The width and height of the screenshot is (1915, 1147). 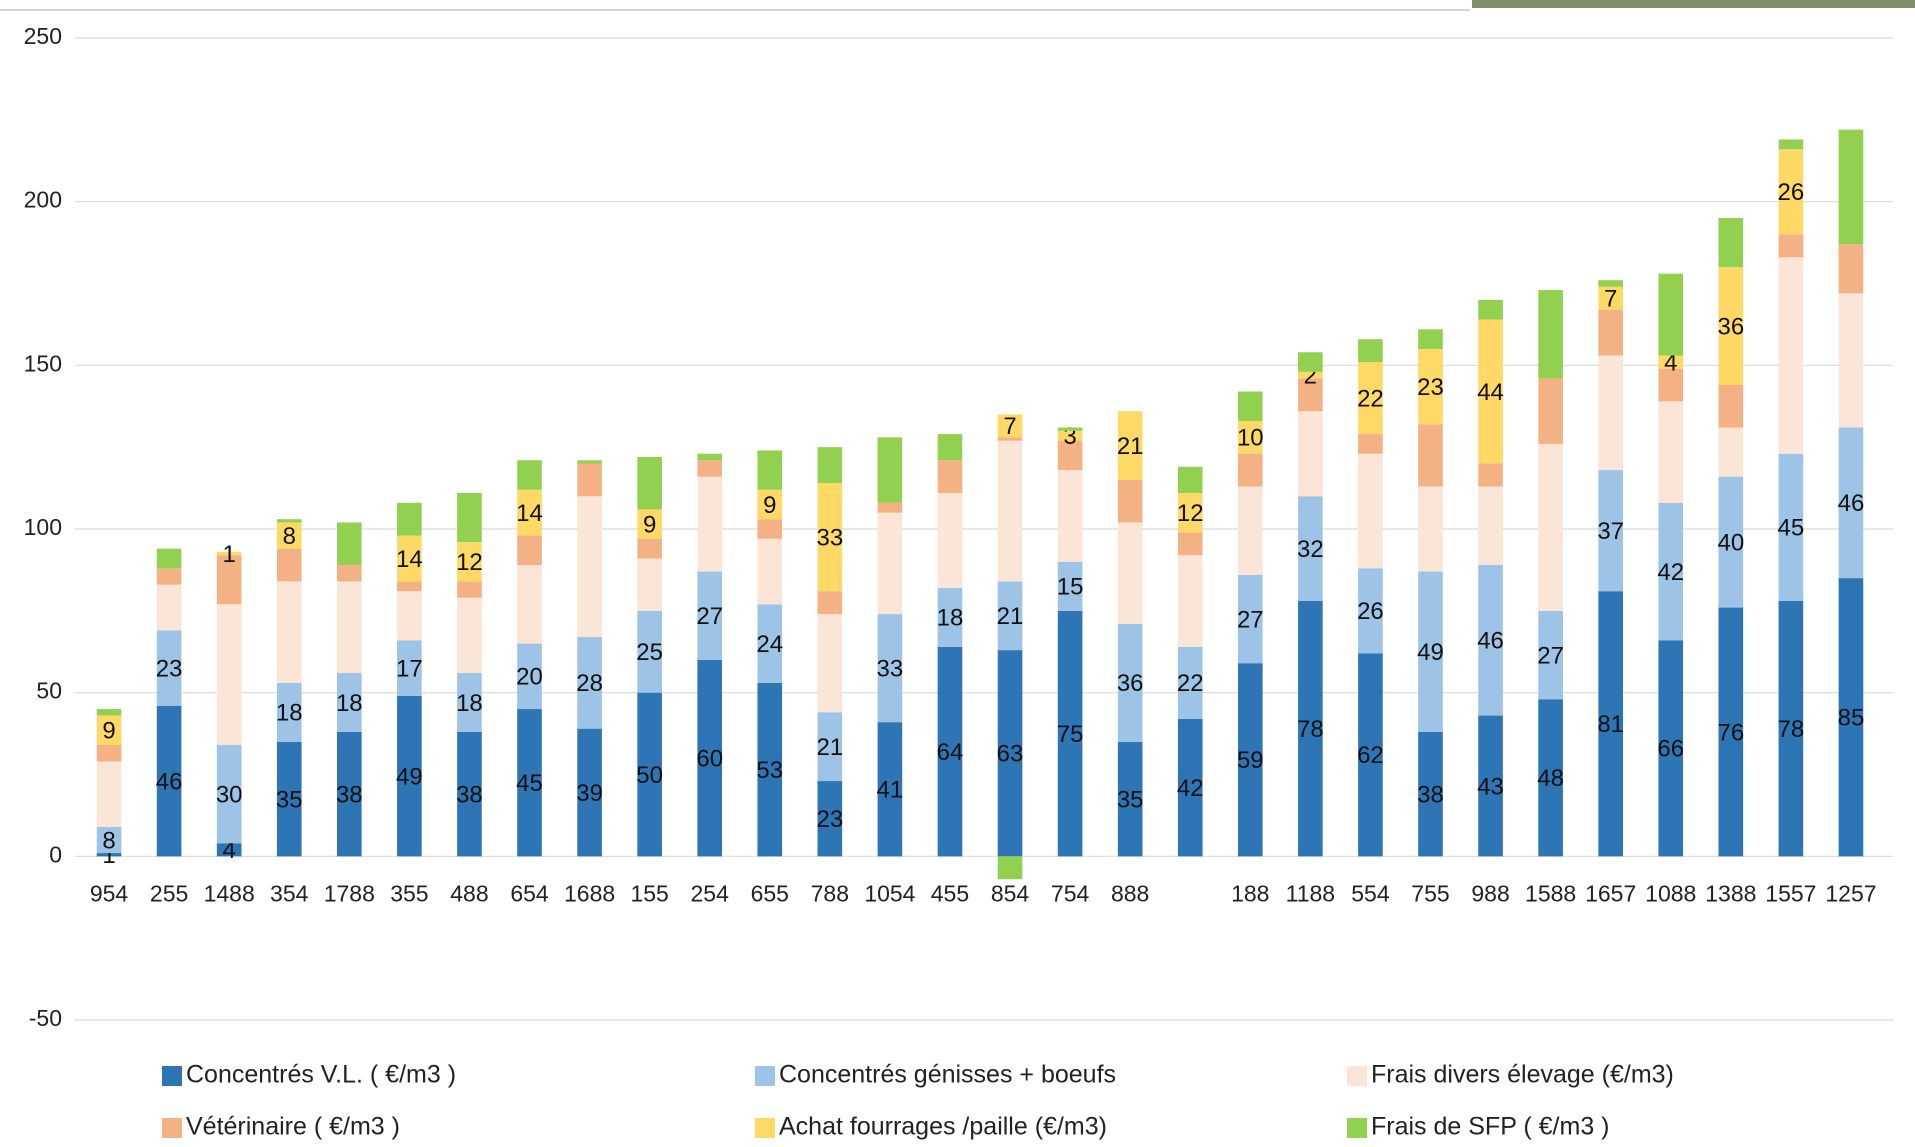 What do you see at coordinates (1130, 683) in the screenshot?
I see `data-label: 36` at bounding box center [1130, 683].